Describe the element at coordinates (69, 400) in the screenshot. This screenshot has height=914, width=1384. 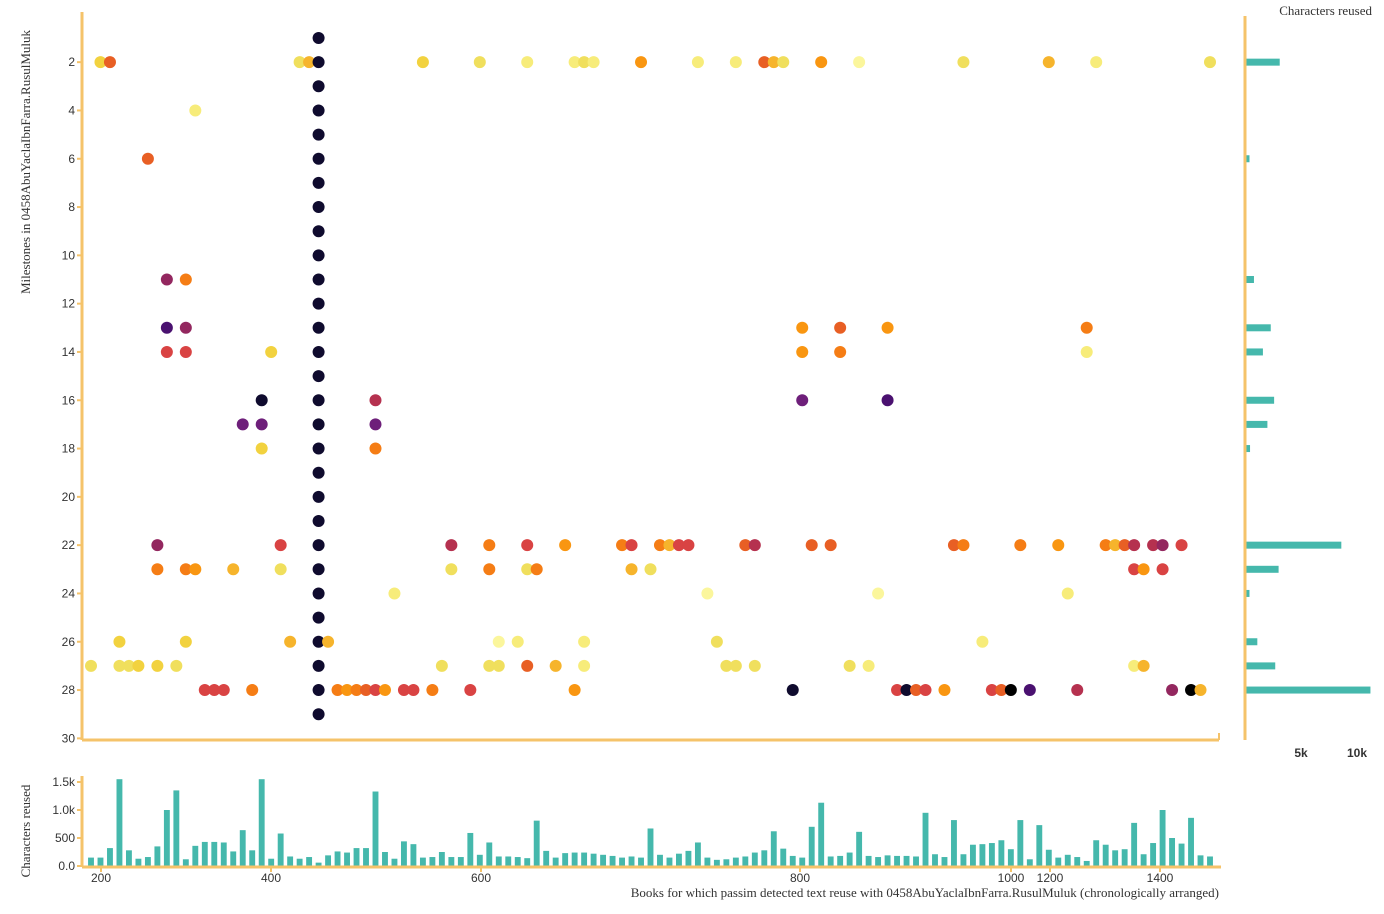
I see `scatter-y-tick-label: 16` at that location.